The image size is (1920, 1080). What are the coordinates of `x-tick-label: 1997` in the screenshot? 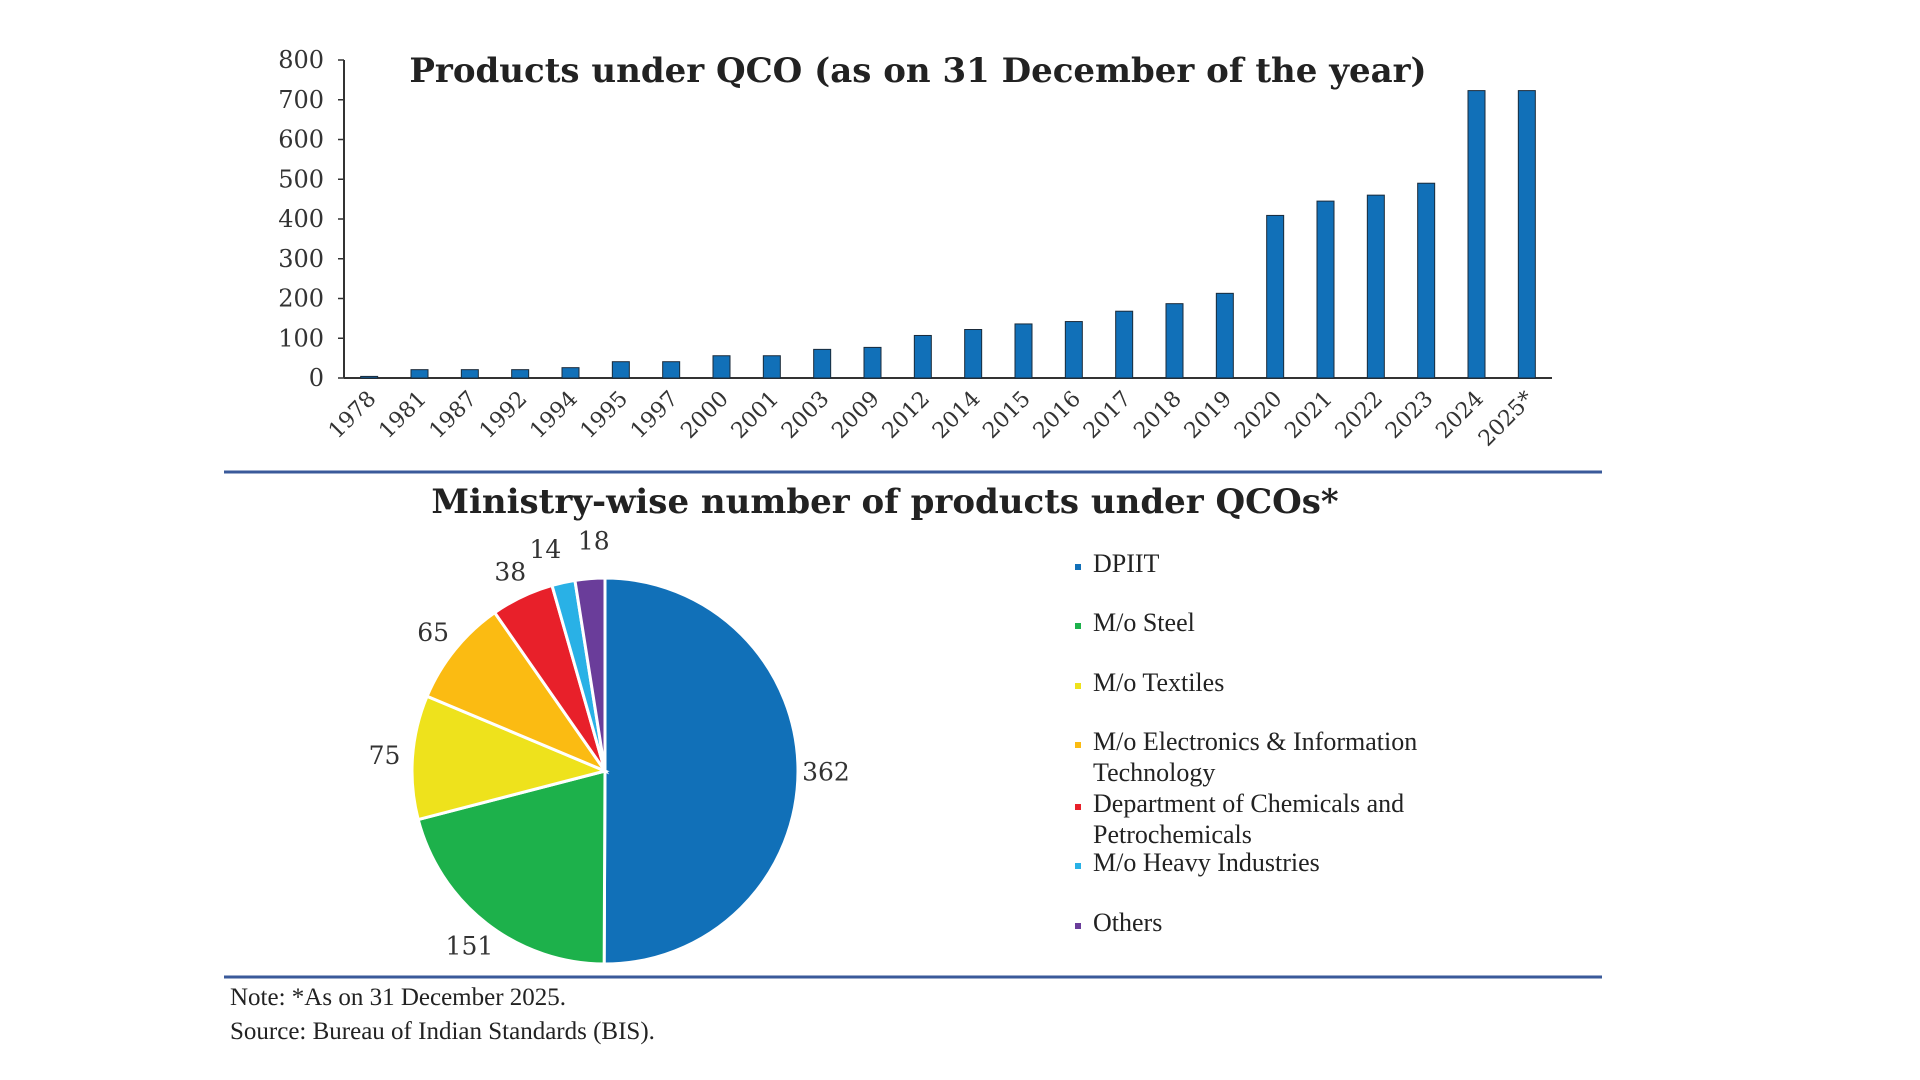 It's located at (654, 415).